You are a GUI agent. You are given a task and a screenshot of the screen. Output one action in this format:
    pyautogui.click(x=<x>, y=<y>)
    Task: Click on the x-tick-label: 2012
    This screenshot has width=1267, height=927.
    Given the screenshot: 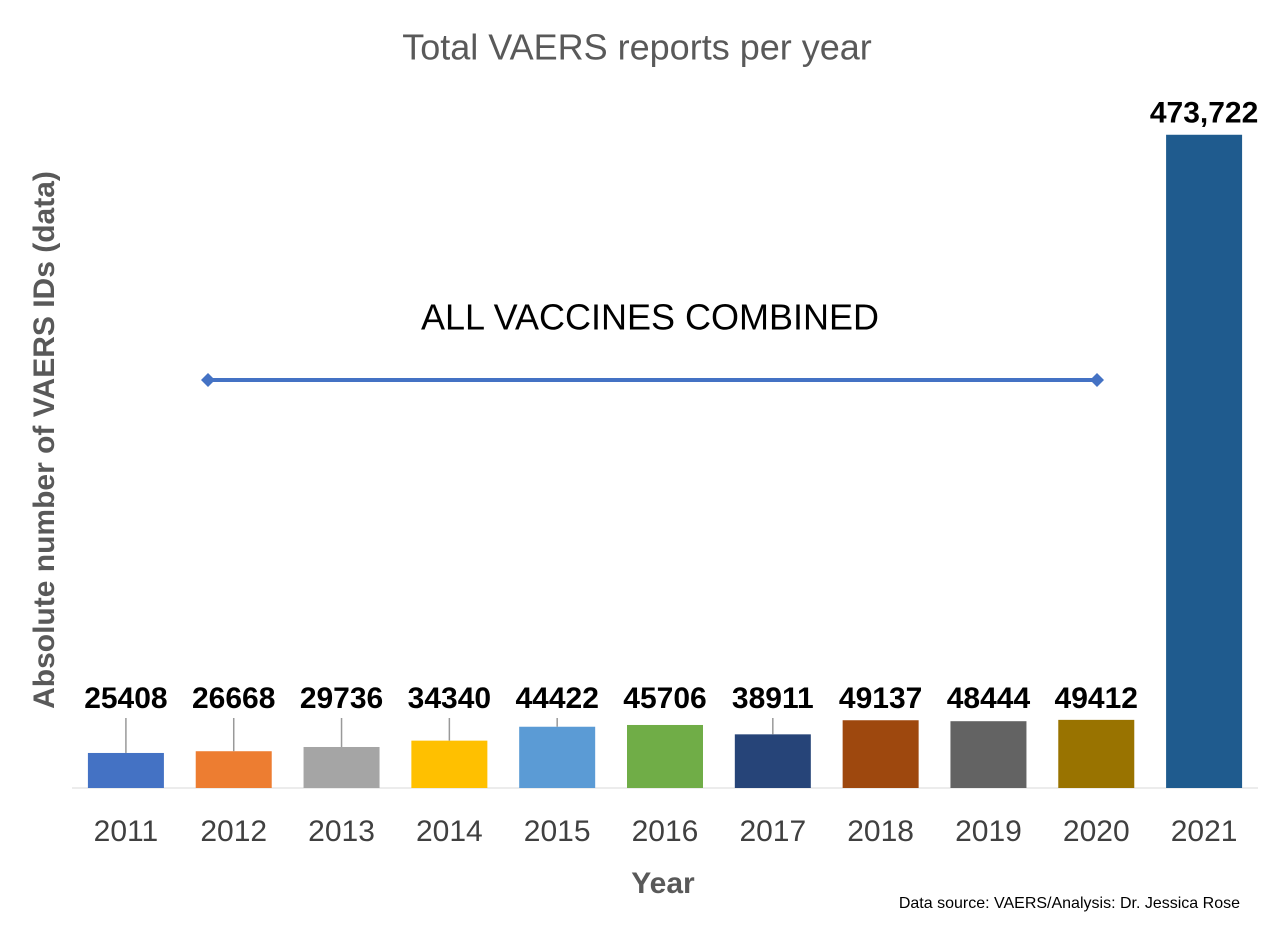 What is the action you would take?
    pyautogui.click(x=233, y=831)
    